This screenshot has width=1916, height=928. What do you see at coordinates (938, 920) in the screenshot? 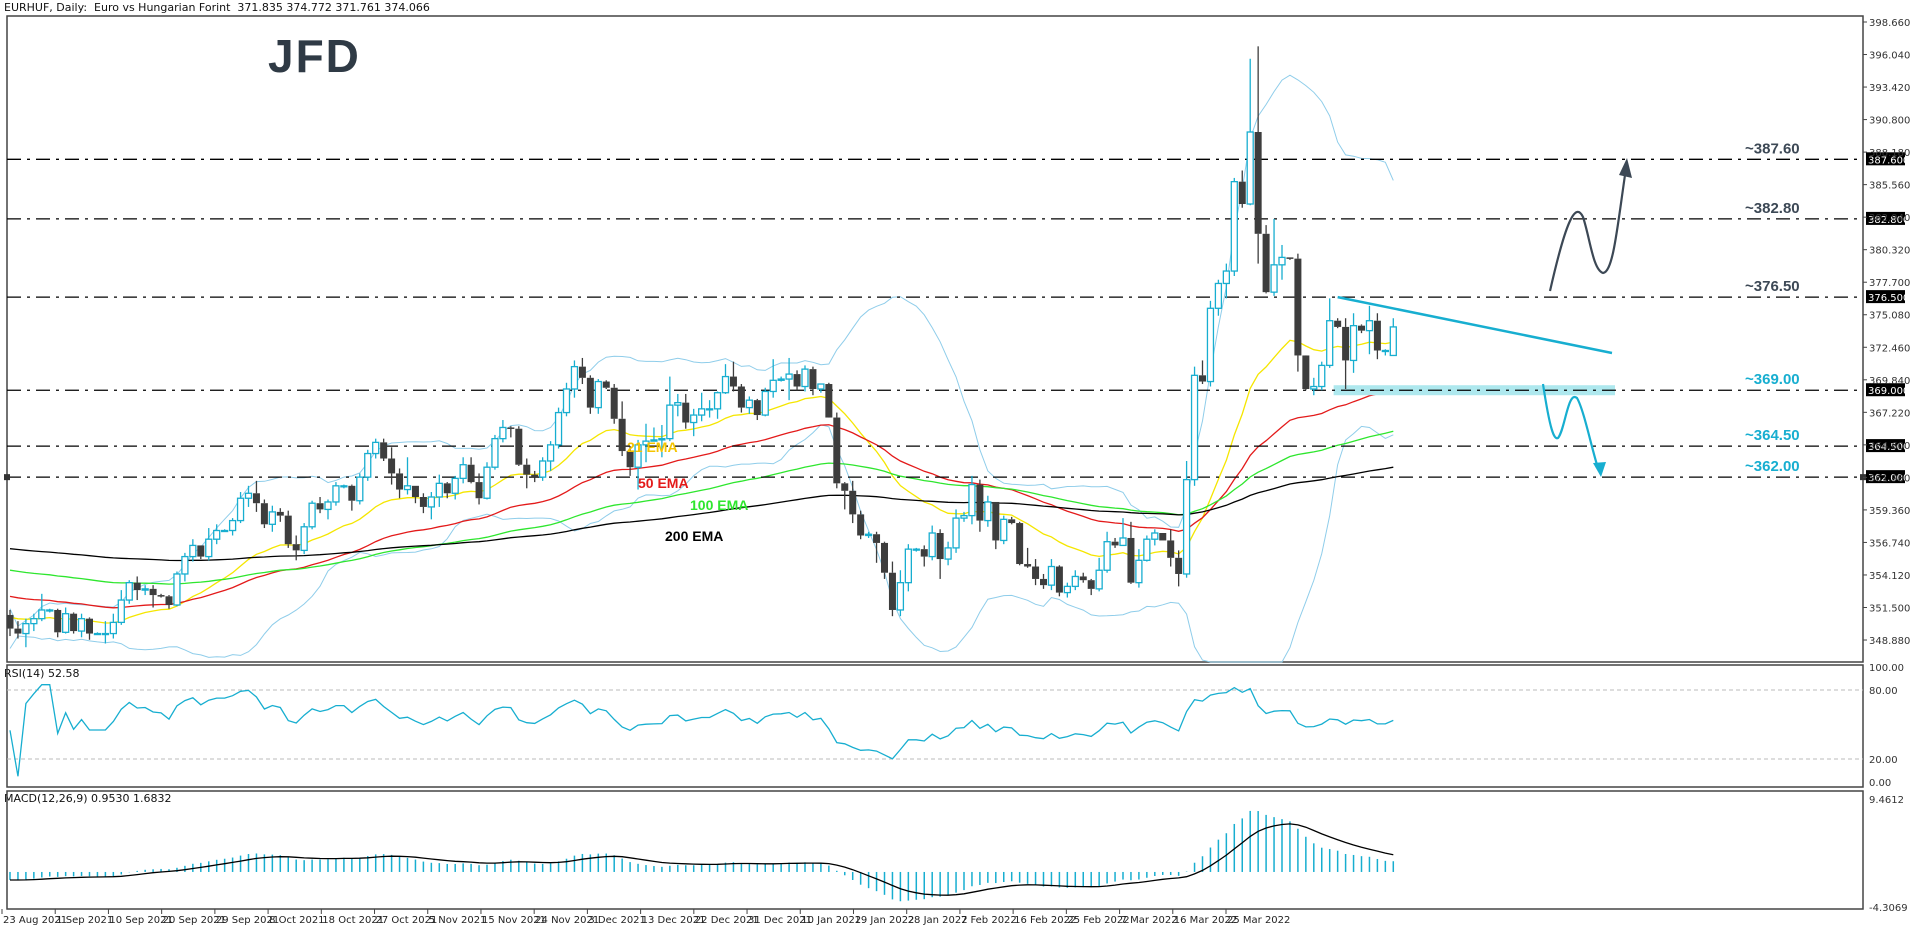
I see `date-tick-label: 28 Jan 2022` at bounding box center [938, 920].